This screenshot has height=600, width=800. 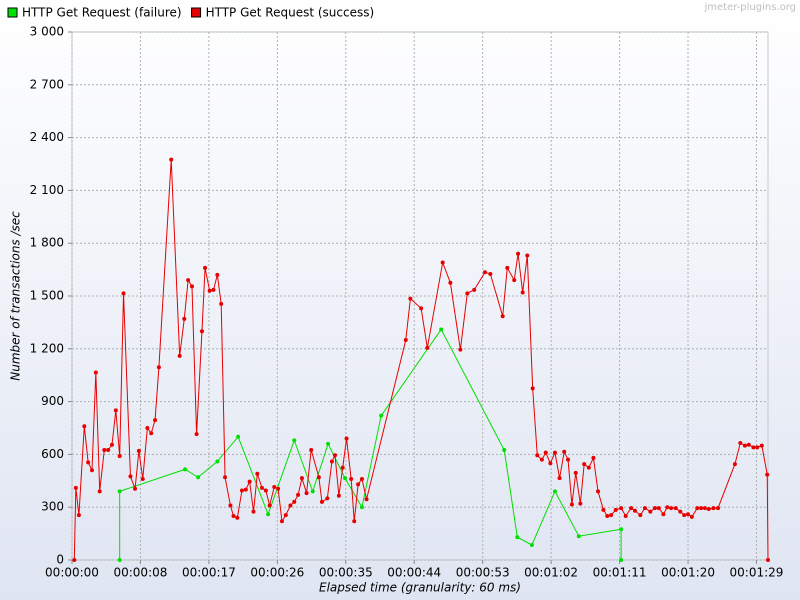 I want to click on x-tick-label: 00:00:44, so click(x=414, y=573).